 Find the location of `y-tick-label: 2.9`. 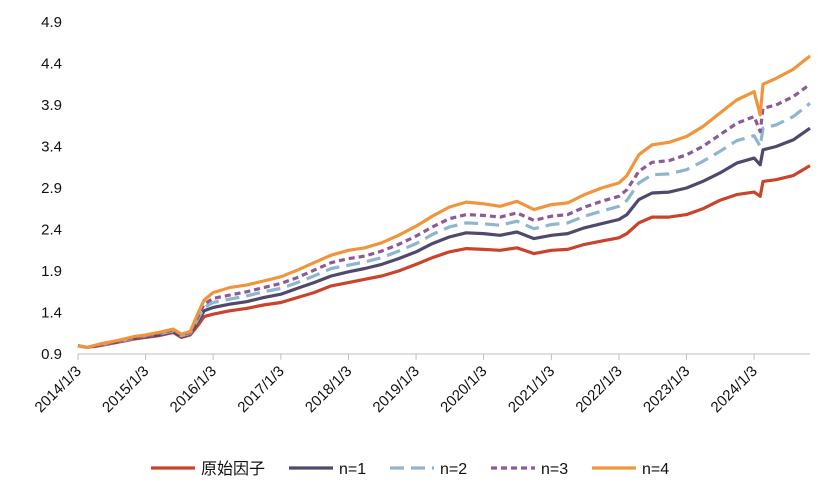

y-tick-label: 2.9 is located at coordinates (51, 188).